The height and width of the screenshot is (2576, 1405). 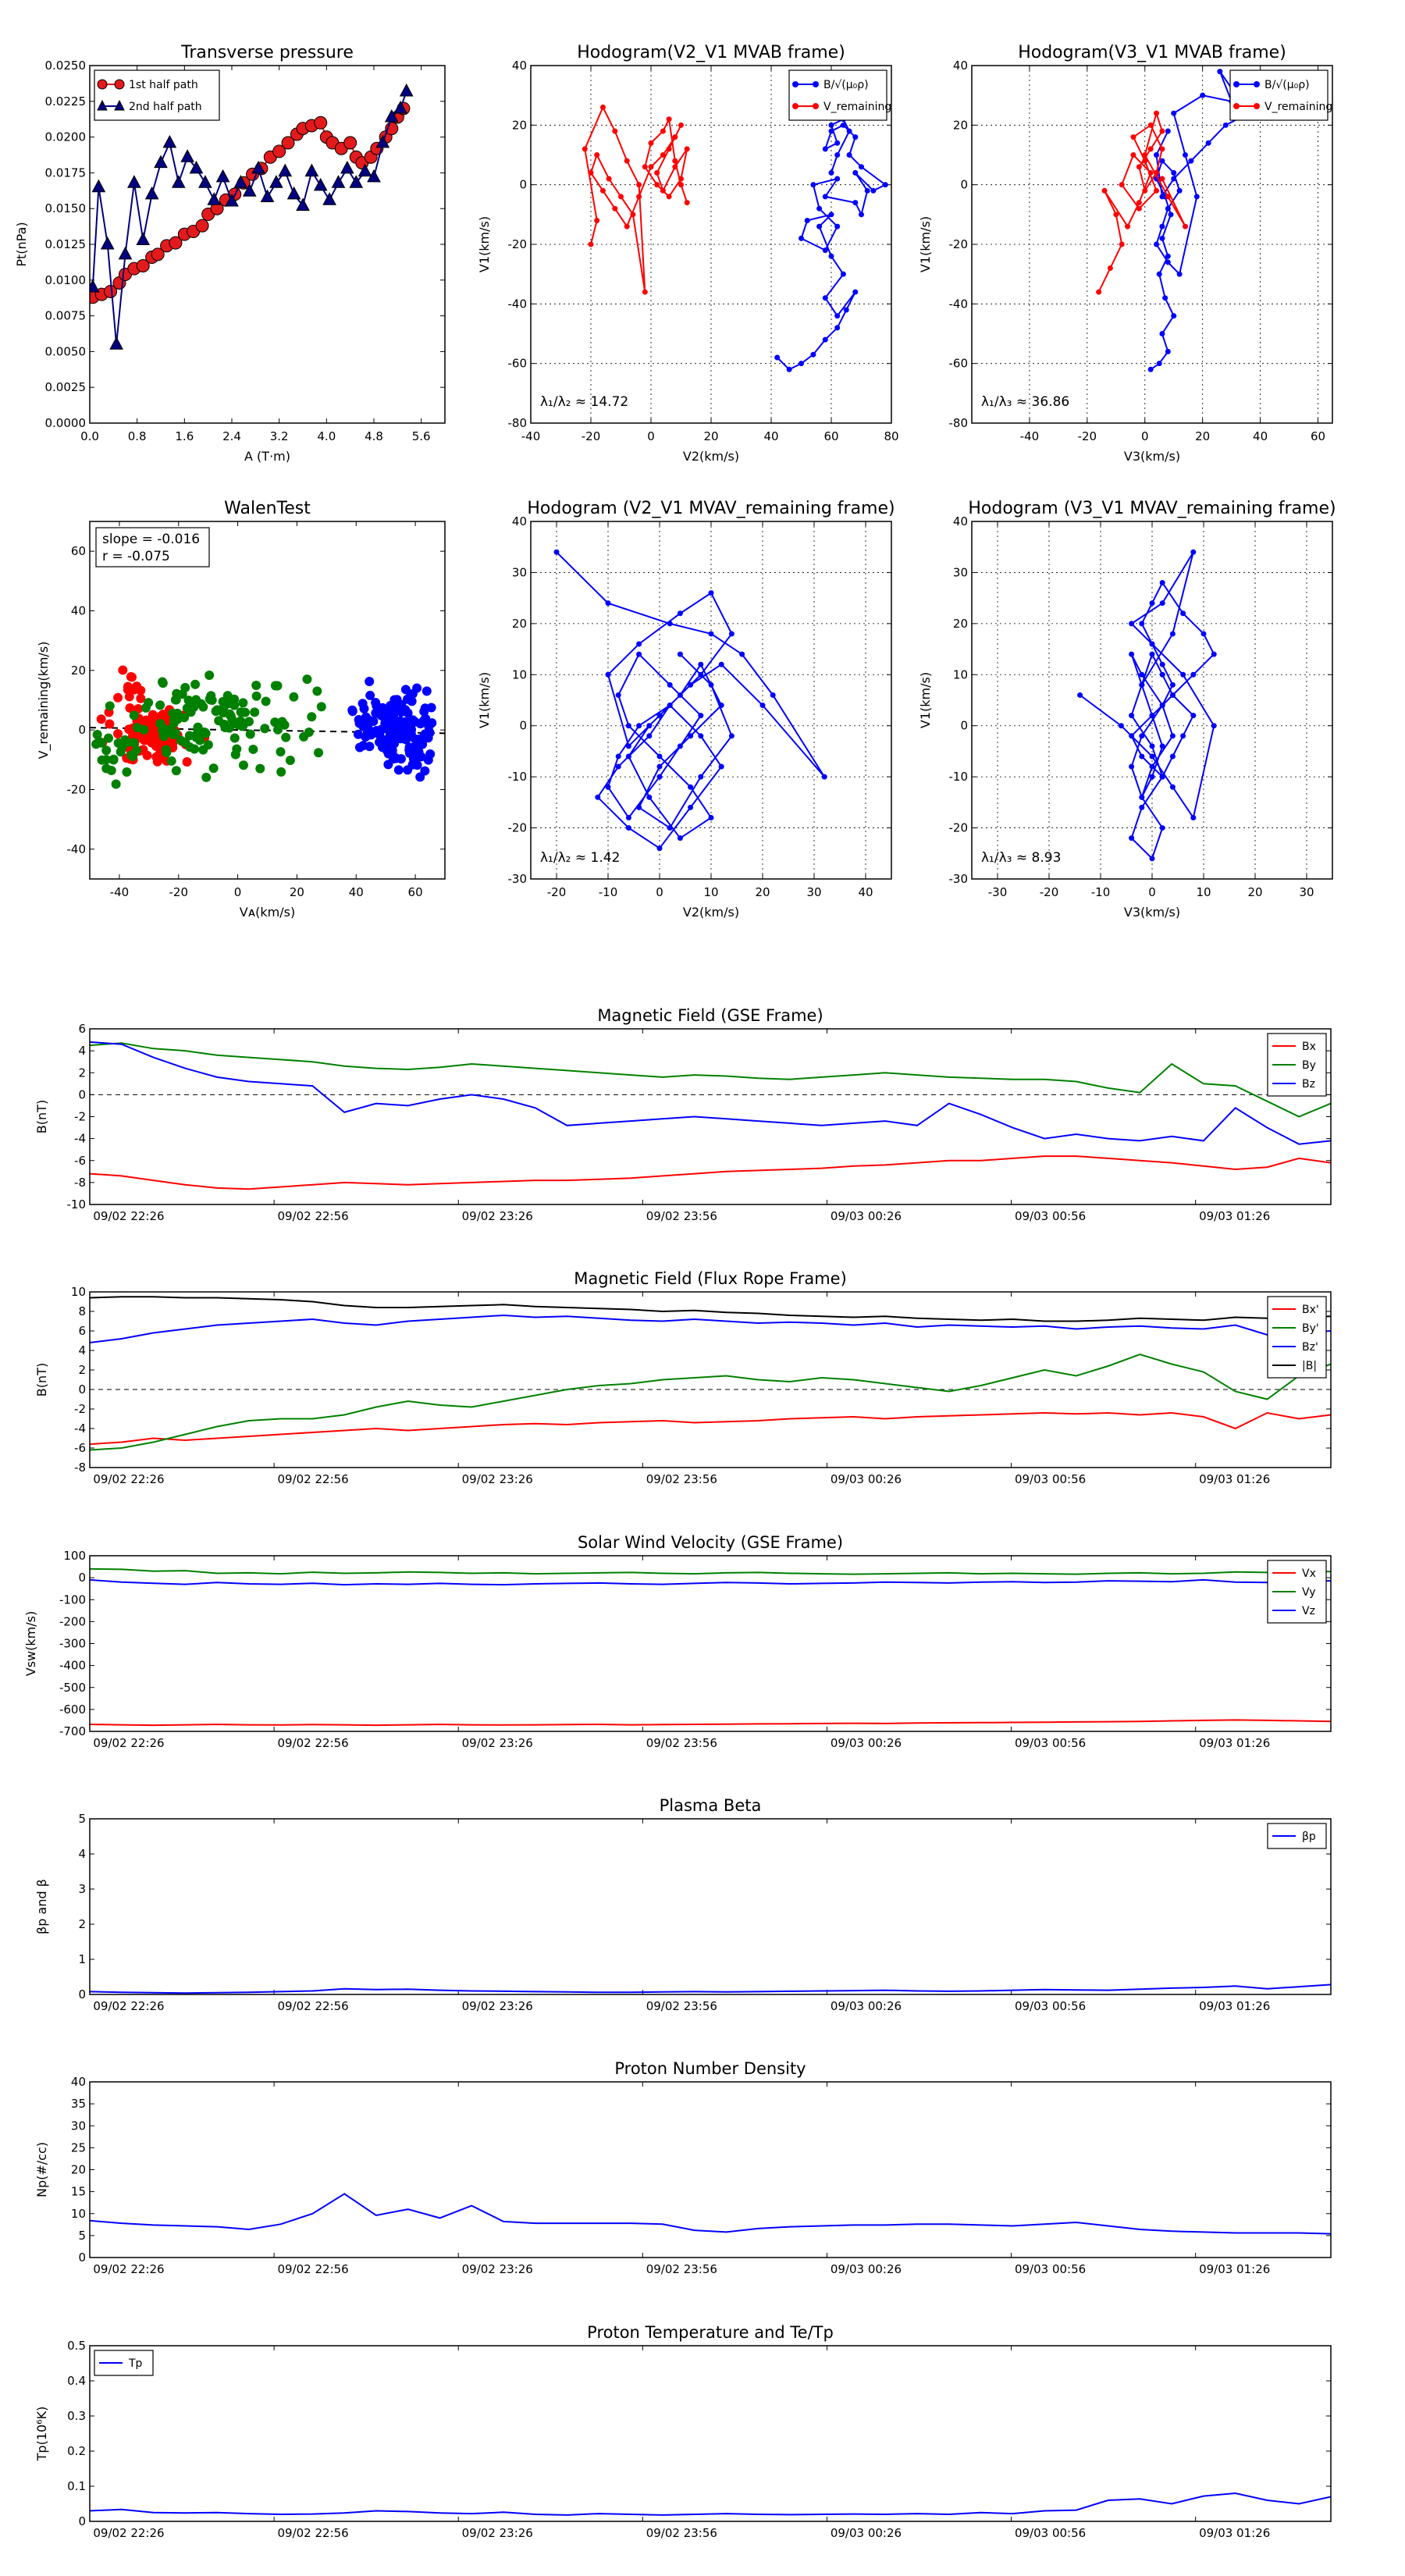 I want to click on y-axis-label: V_remaining(km/s), so click(x=44, y=701).